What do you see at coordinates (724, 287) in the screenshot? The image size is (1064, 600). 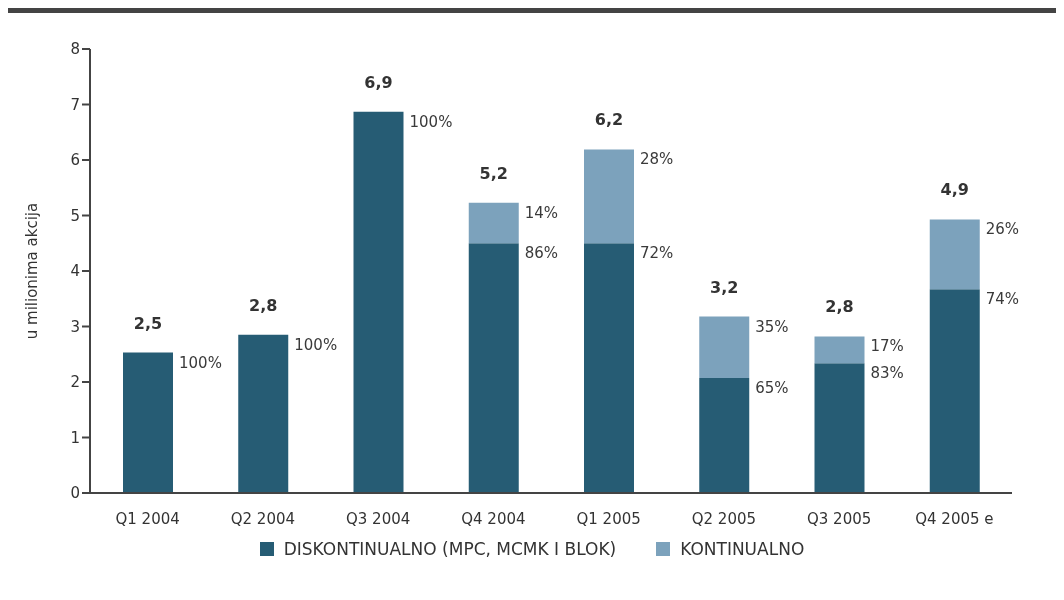 I see `total-label: 3,2` at bounding box center [724, 287].